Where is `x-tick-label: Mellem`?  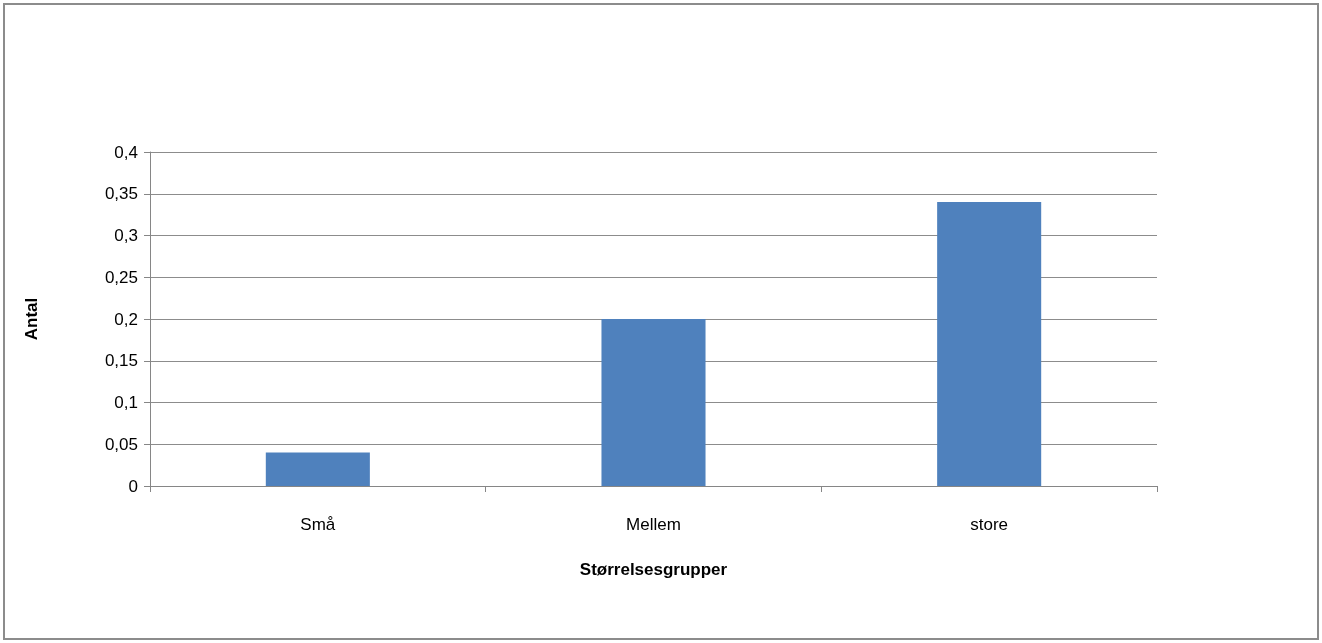
x-tick-label: Mellem is located at coordinates (653, 524).